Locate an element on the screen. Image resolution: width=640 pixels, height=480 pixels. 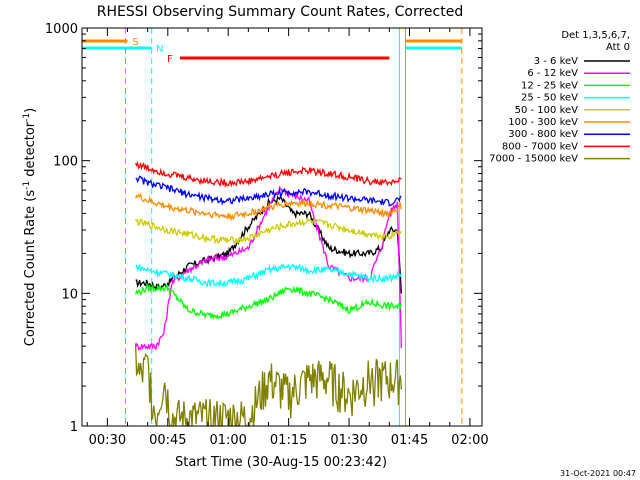
legend-header: Att 0 is located at coordinates (618, 47).